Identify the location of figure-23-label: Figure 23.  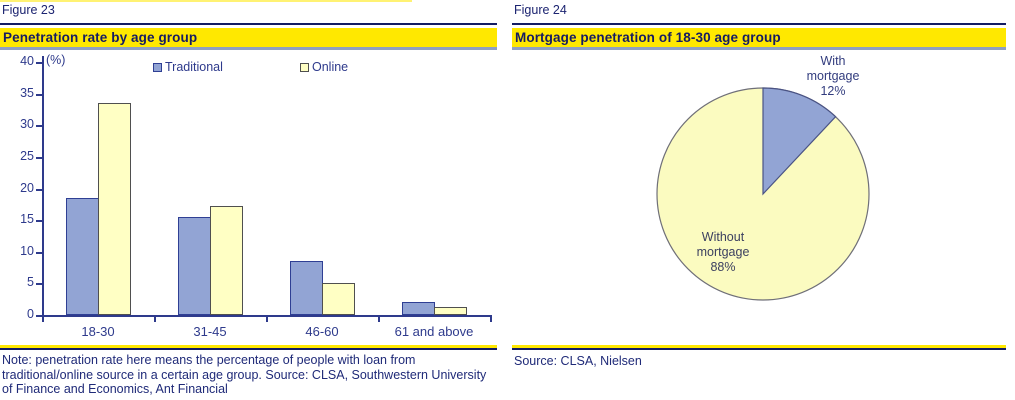
(28, 10).